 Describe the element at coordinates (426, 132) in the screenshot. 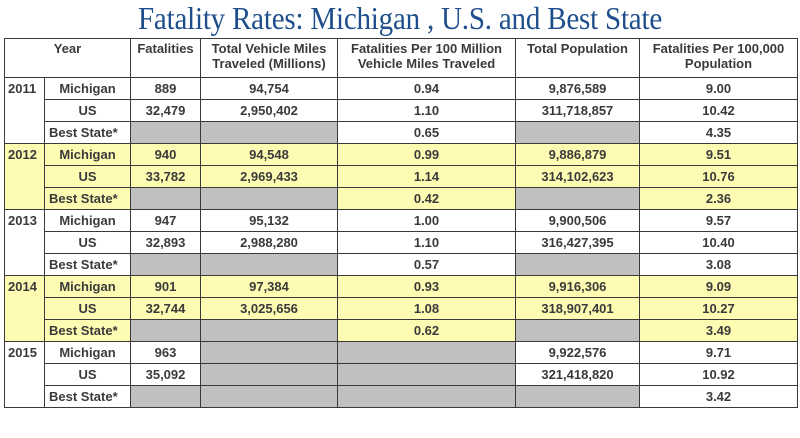

I see `rate-vmt-cell: 0.65` at that location.